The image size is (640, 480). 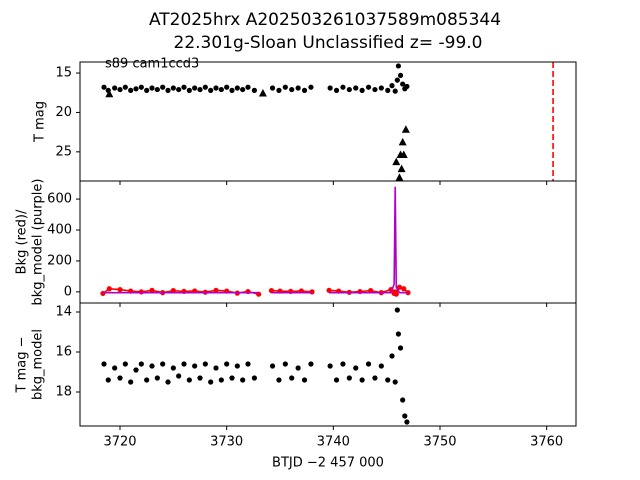 I want to click on y-axis-label: T mag, so click(x=40, y=122).